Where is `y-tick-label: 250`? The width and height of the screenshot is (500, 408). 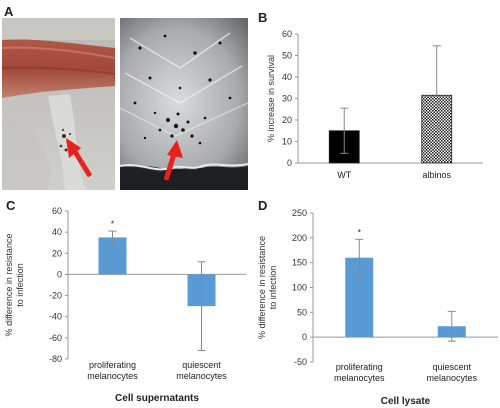
y-tick-label: 250 is located at coordinates (299, 213).